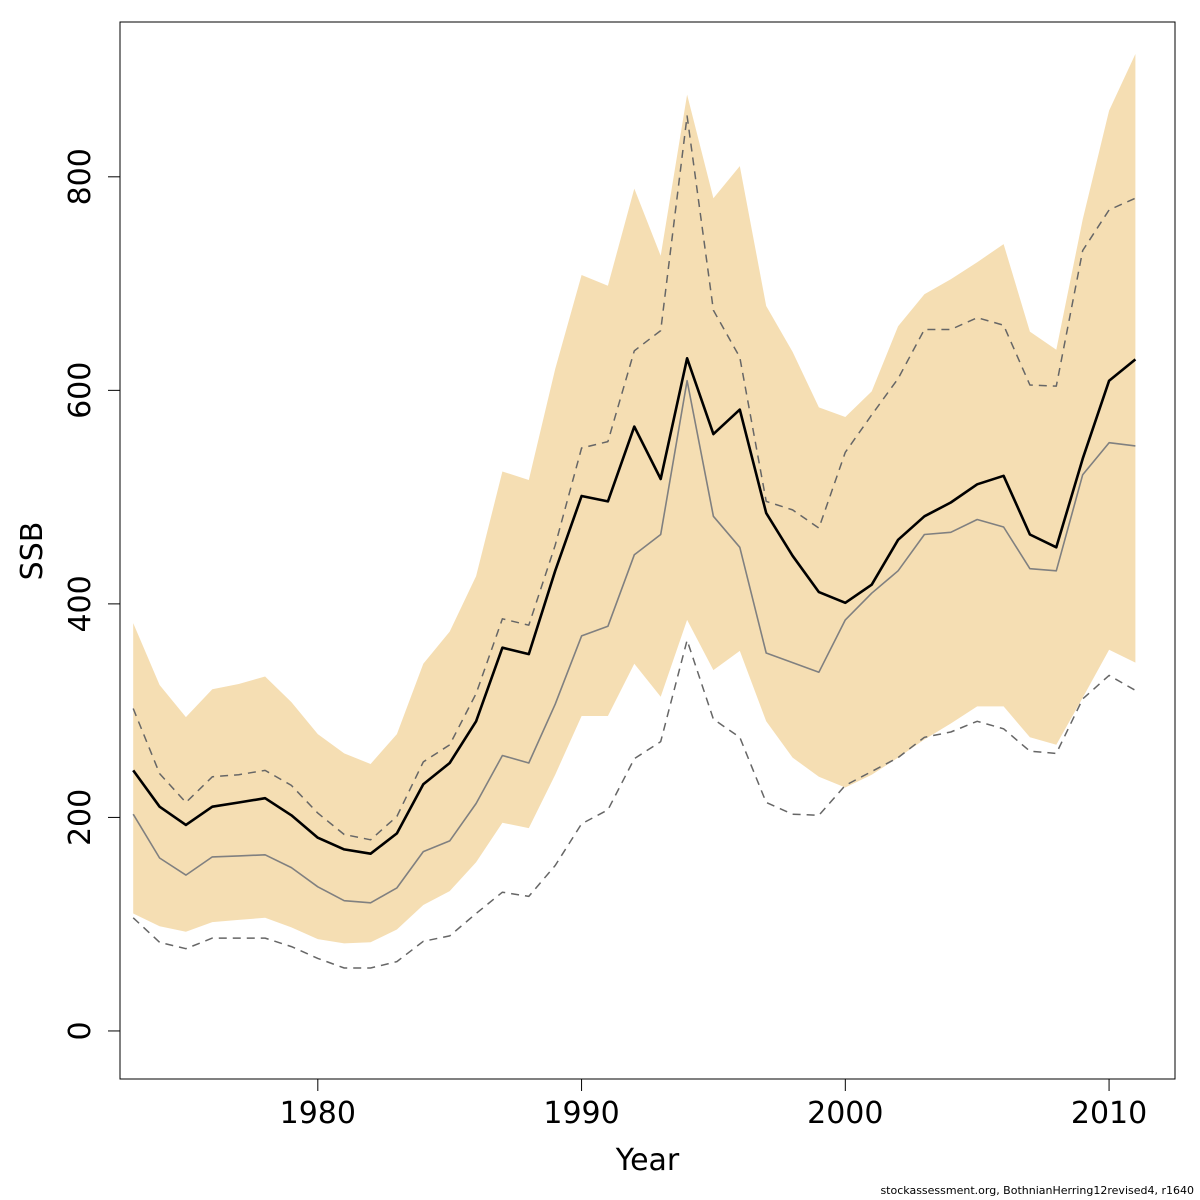 This screenshot has height=1200, width=1200. I want to click on x-axis: 1980 1990 2000 2010, so click(713, 1105).